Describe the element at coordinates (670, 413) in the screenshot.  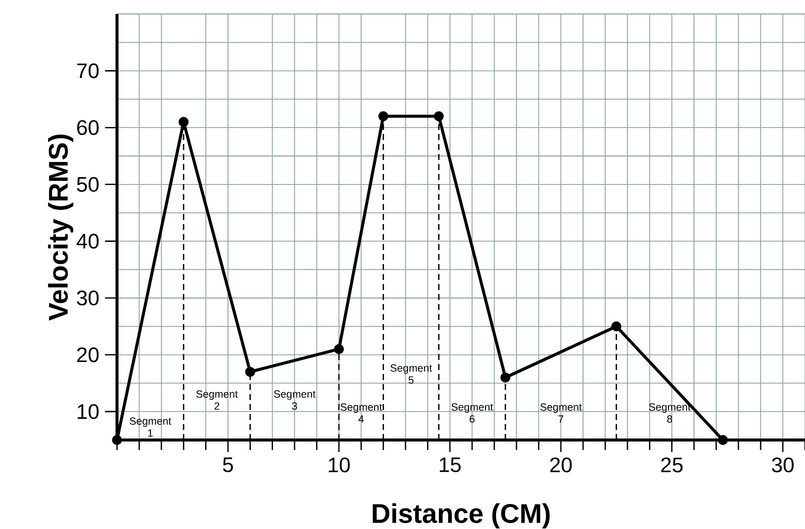
I see `annotation: Segment 8` at that location.